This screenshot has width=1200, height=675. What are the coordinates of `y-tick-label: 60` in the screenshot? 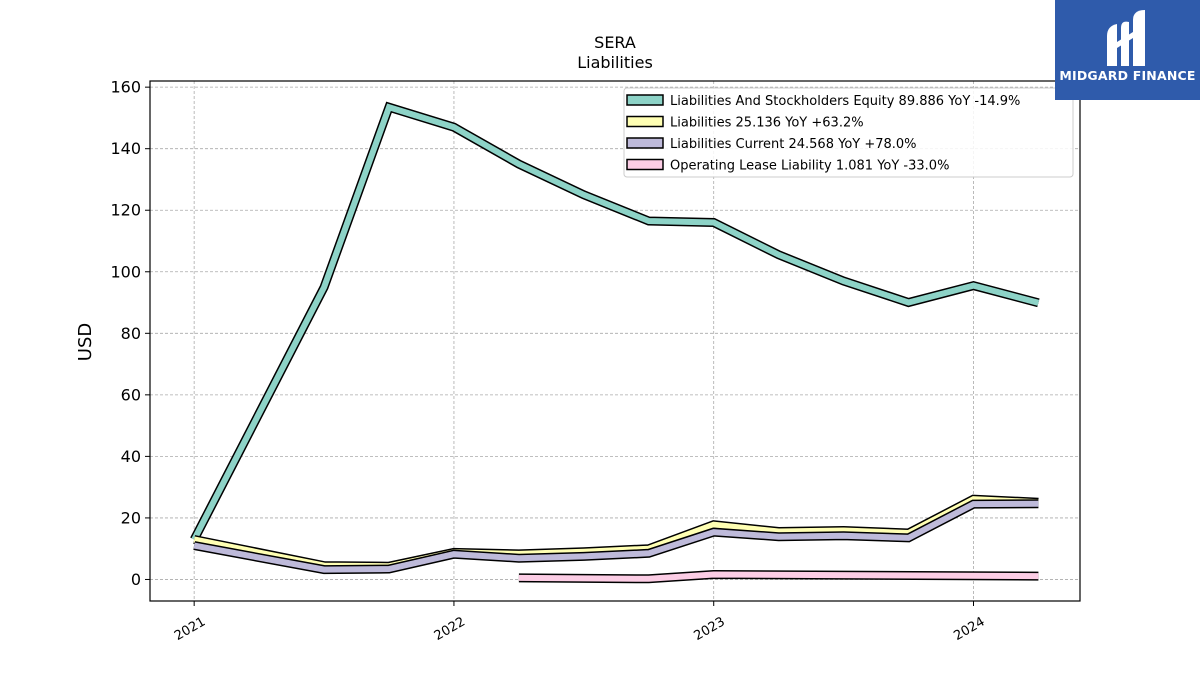 It's located at (131, 394).